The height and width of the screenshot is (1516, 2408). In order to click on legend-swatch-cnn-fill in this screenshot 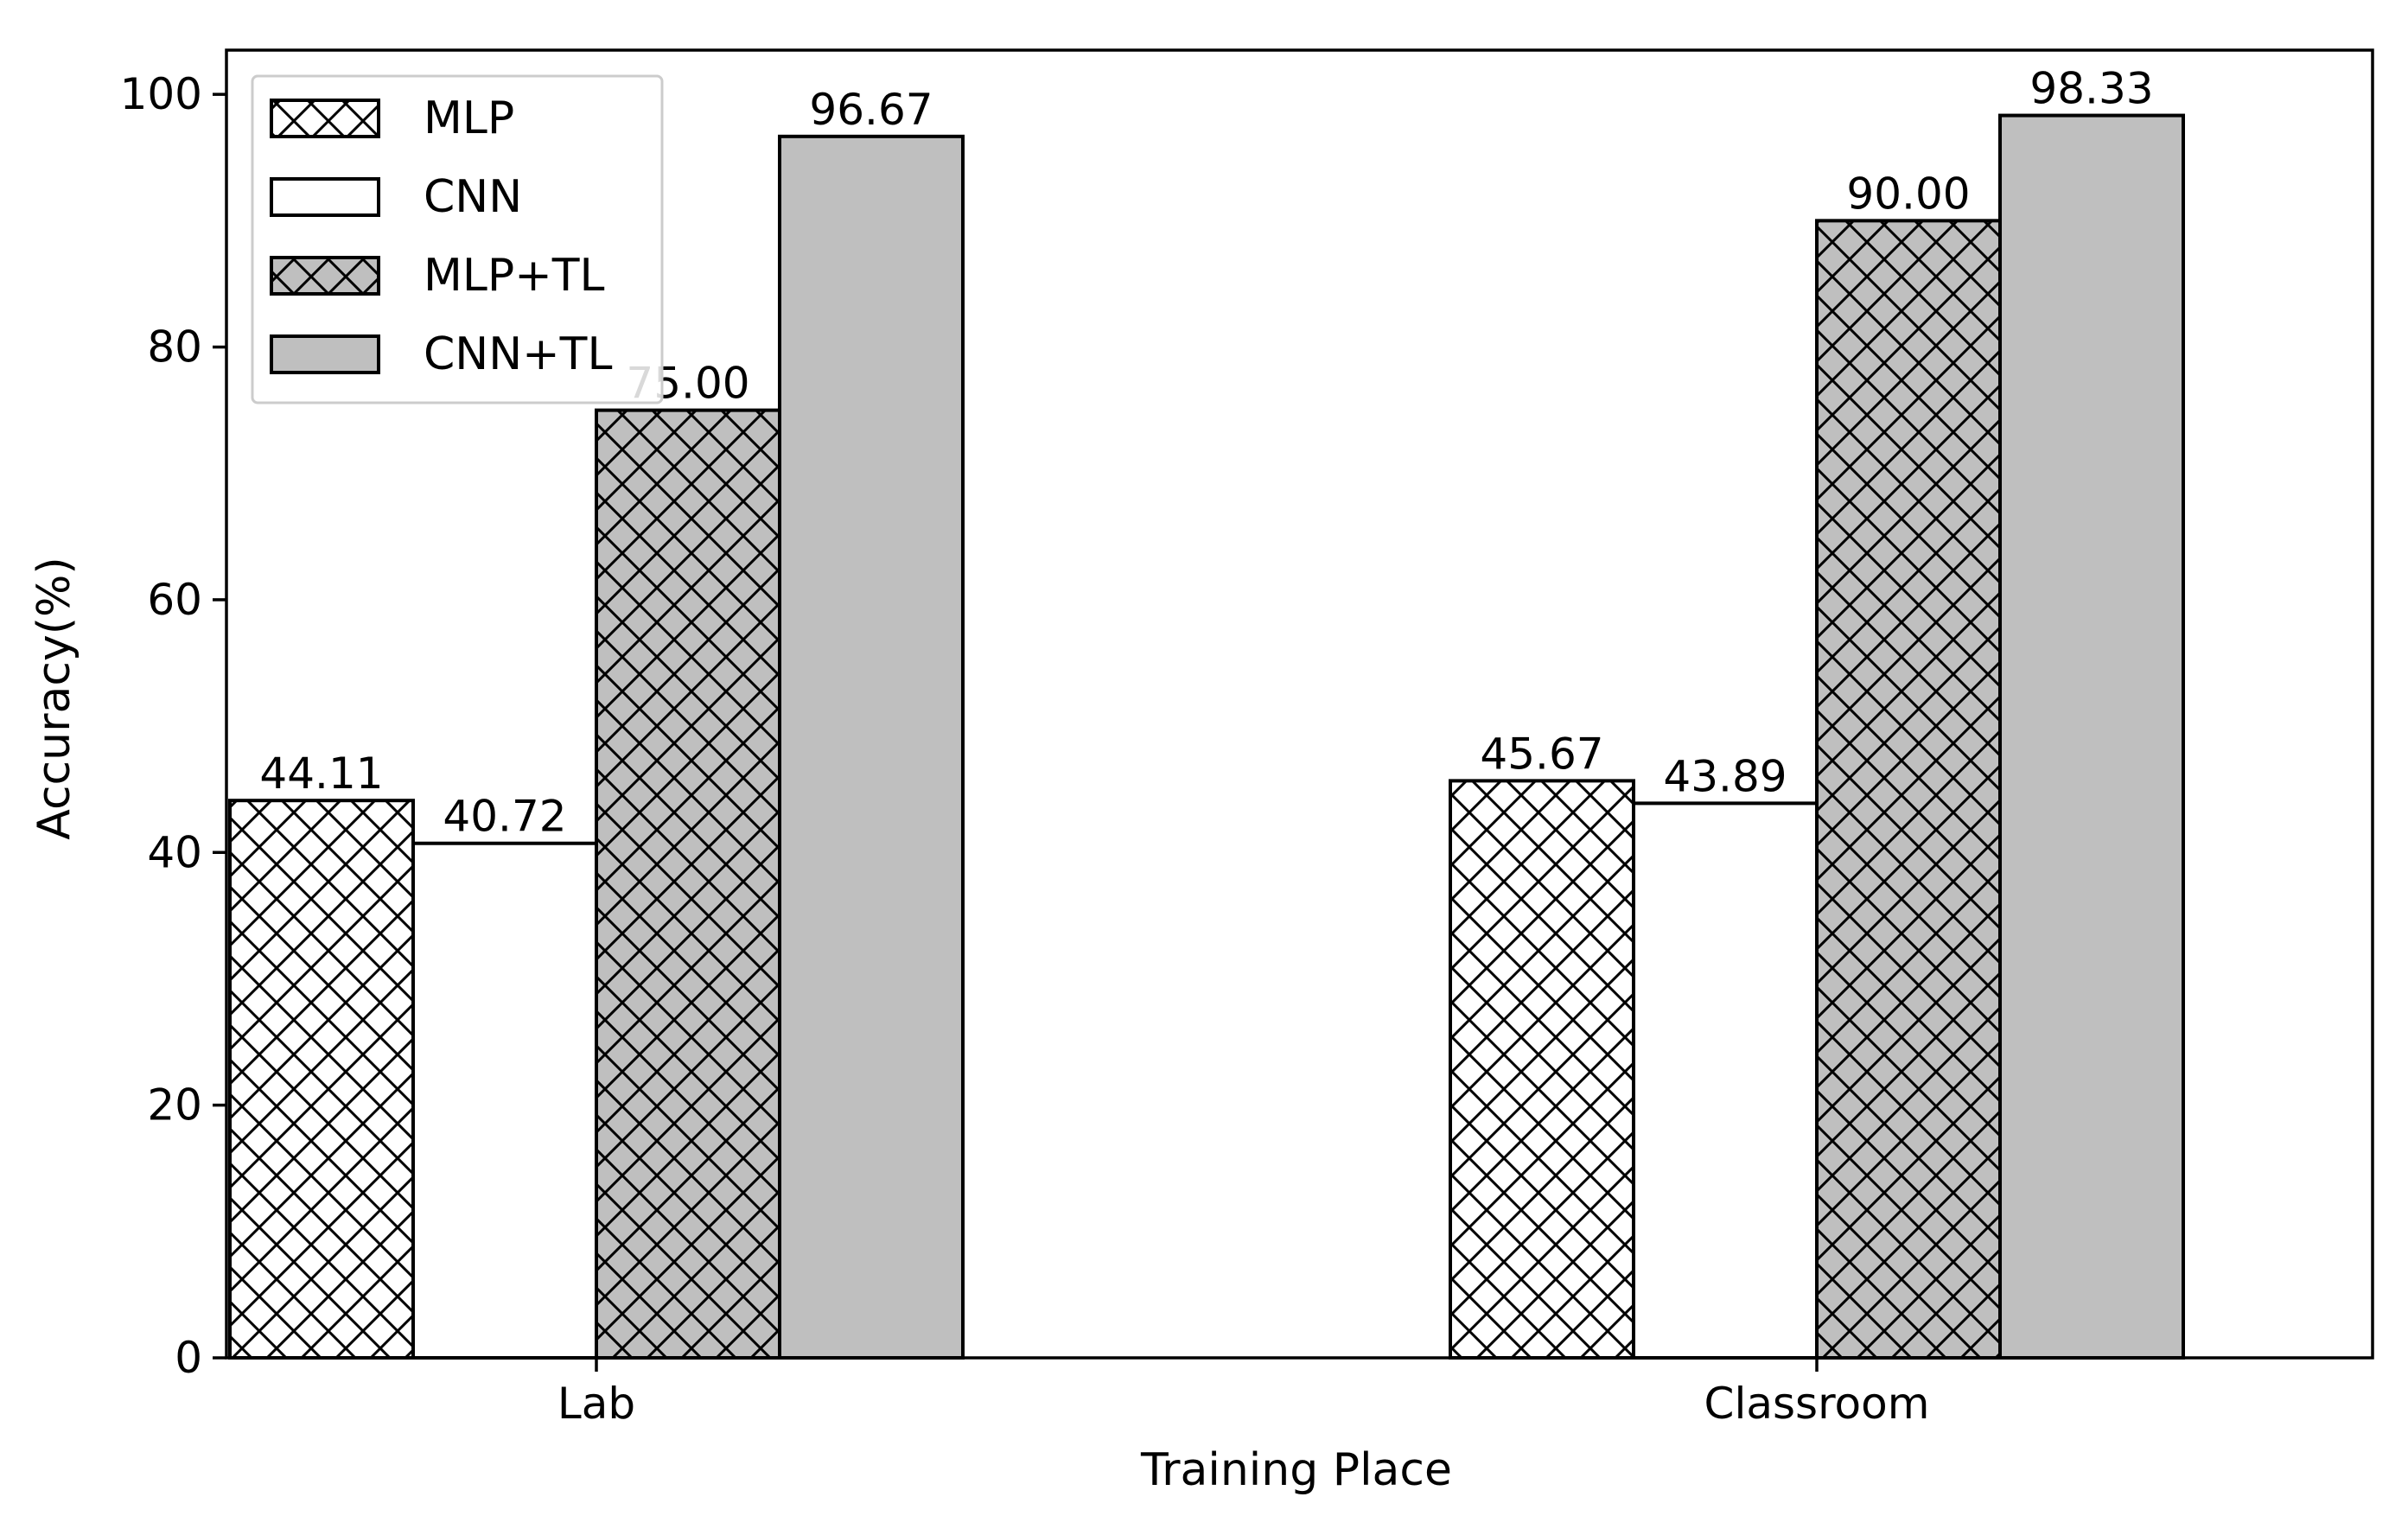, I will do `click(325, 197)`.